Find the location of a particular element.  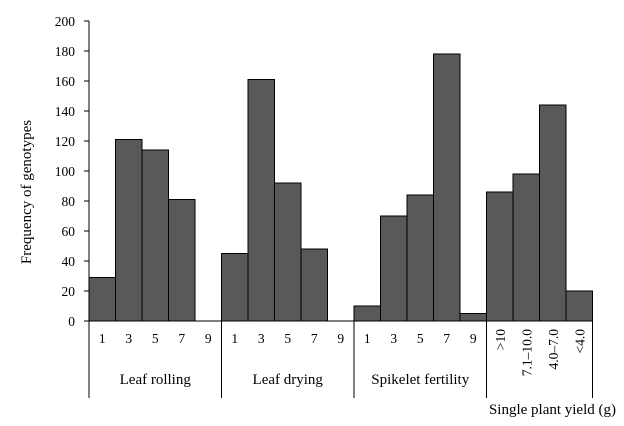

group-label: Spikelet fertility is located at coordinates (420, 380).